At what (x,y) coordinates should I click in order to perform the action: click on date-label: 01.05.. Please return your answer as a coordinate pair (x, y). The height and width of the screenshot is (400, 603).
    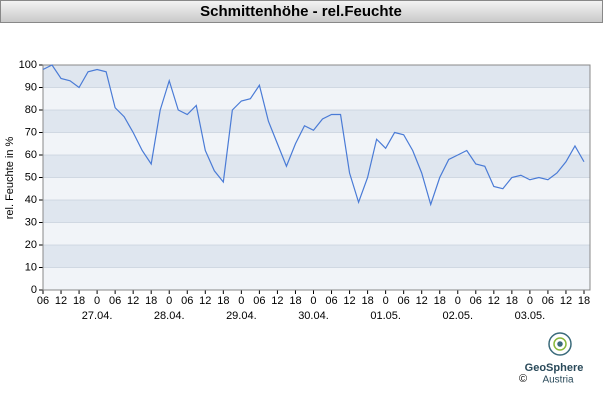
    Looking at the image, I should click on (385, 316).